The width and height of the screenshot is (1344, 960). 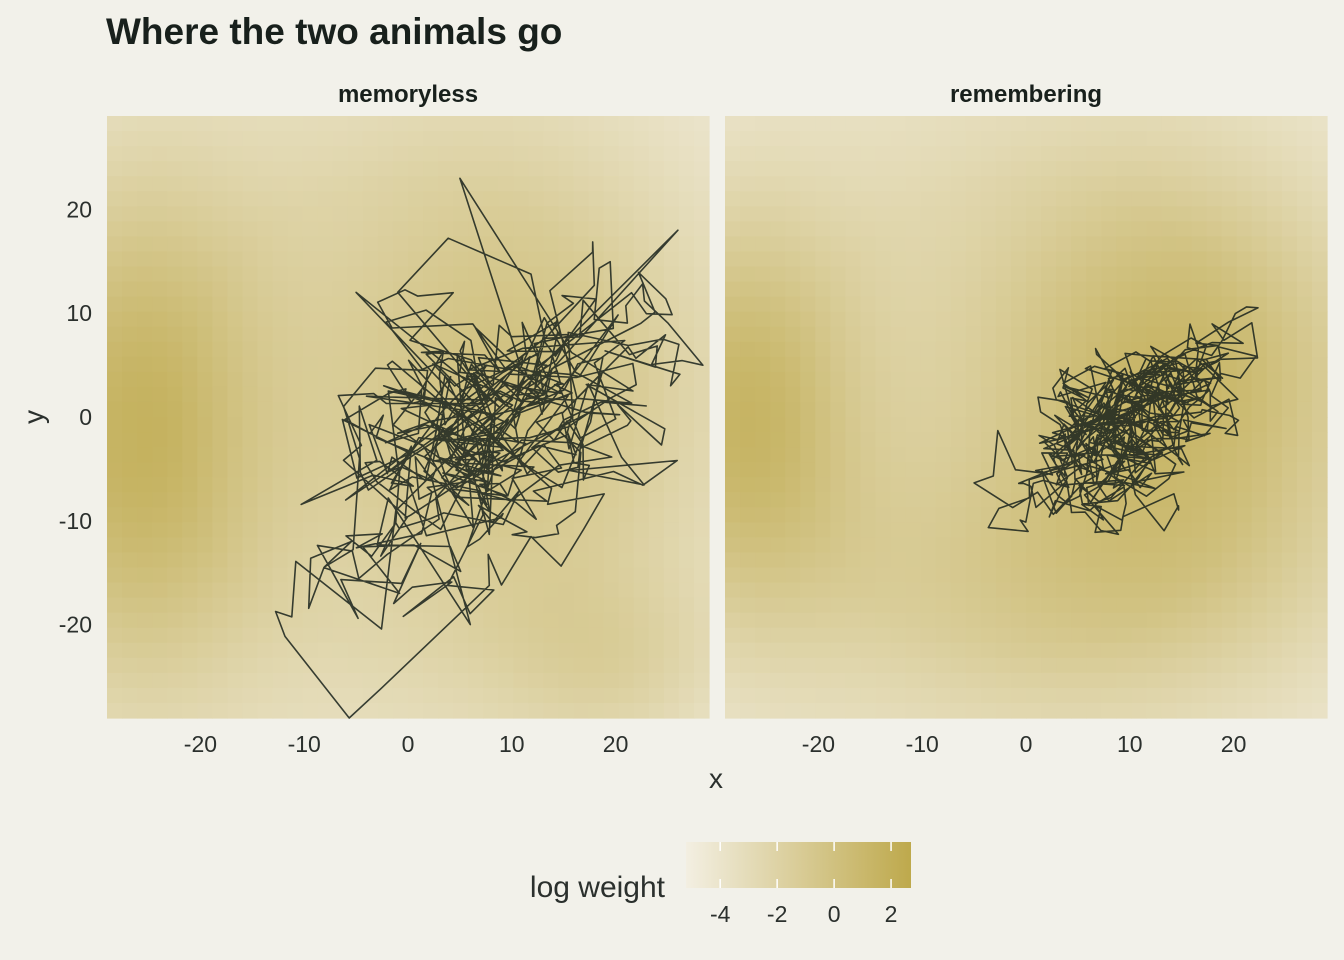 I want to click on y-tick-label: 0, so click(x=85, y=417).